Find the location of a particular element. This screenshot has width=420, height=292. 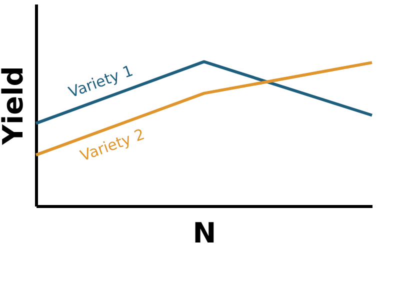

text: Variety 1 is located at coordinates (101, 82).